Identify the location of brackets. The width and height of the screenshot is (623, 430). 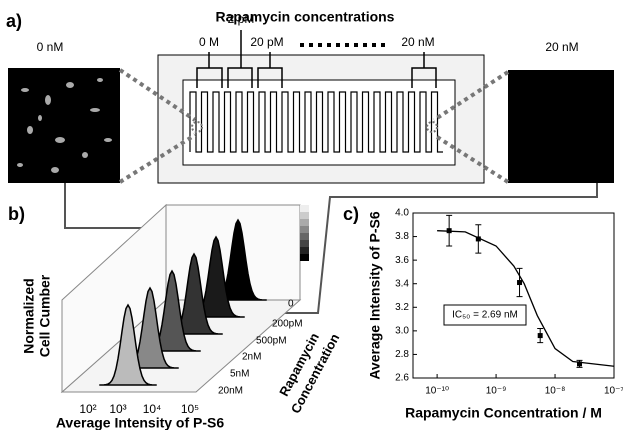
(316, 59).